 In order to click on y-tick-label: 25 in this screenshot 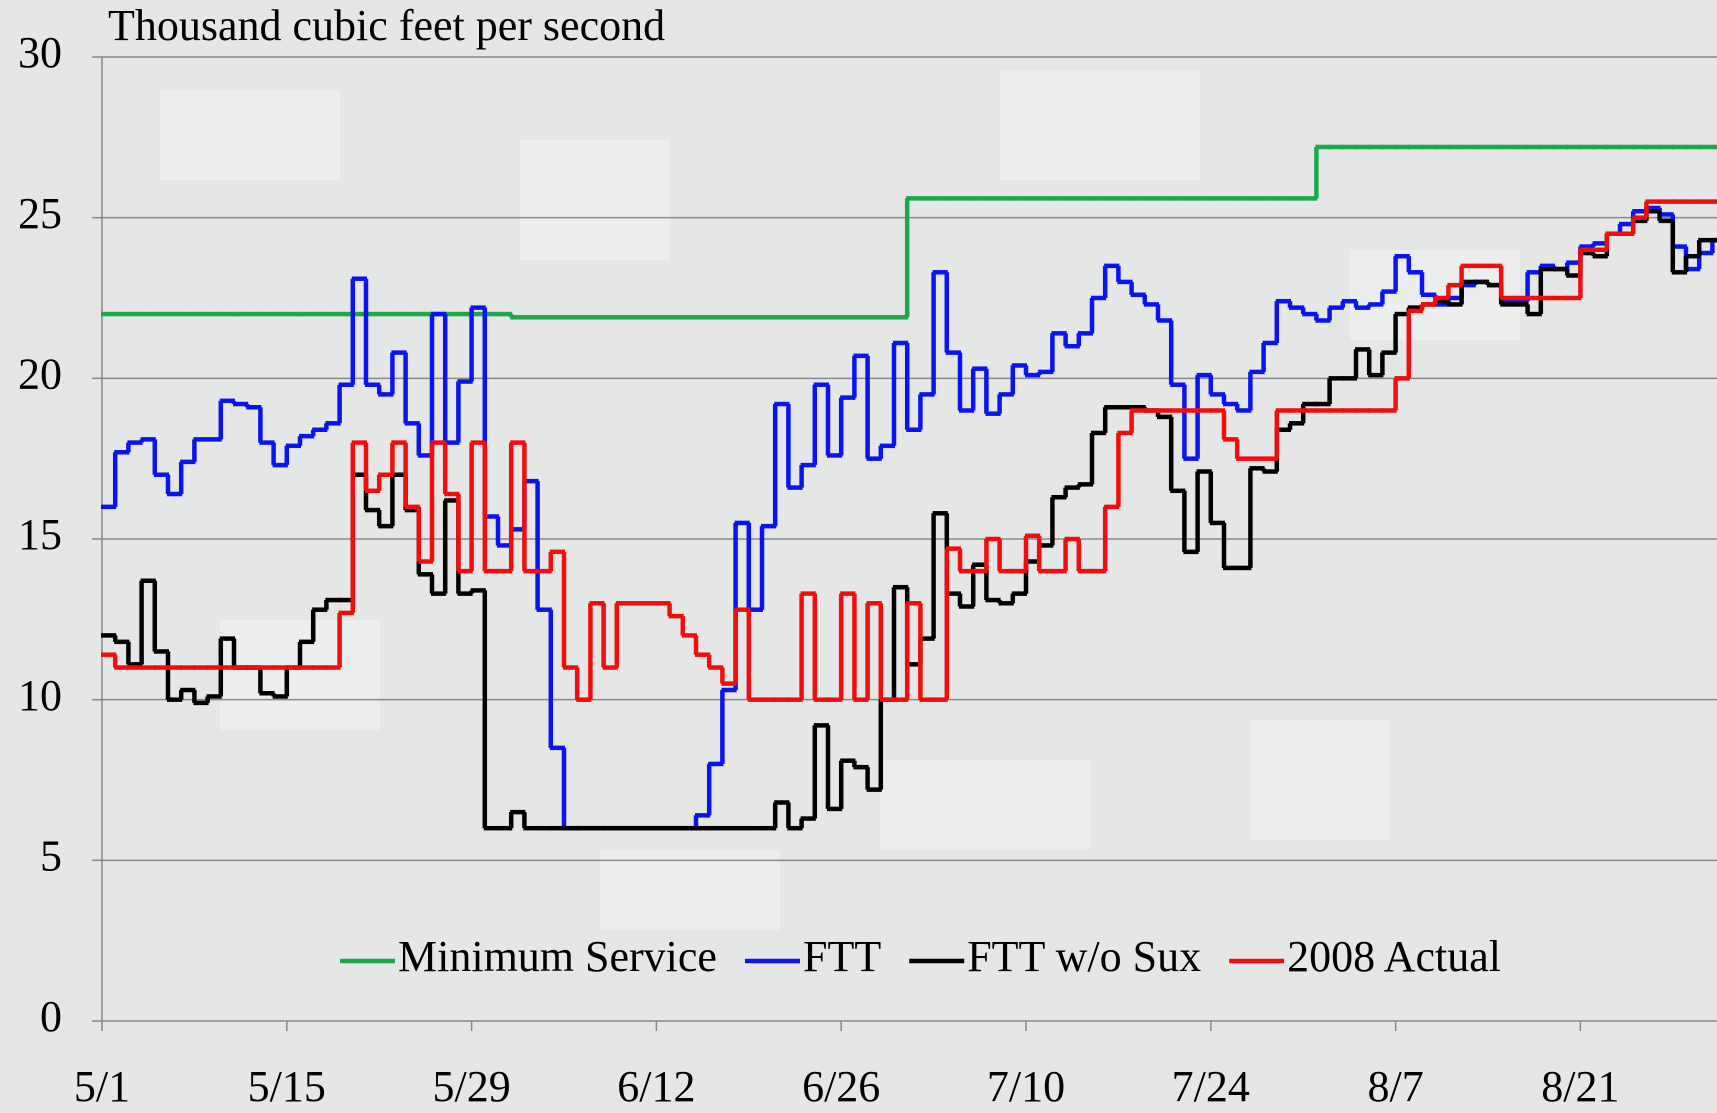, I will do `click(40, 213)`.